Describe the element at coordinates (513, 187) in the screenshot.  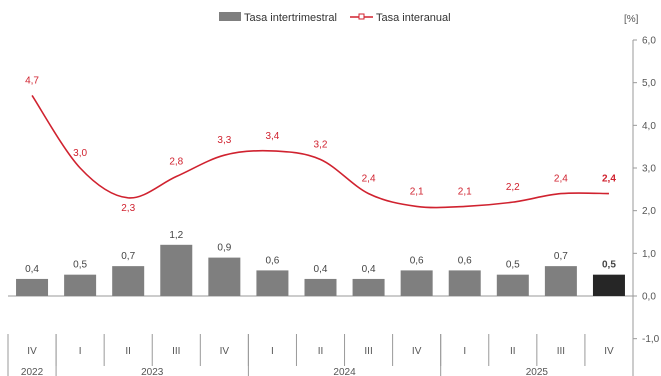
I see `line-value-label: 2,2` at that location.